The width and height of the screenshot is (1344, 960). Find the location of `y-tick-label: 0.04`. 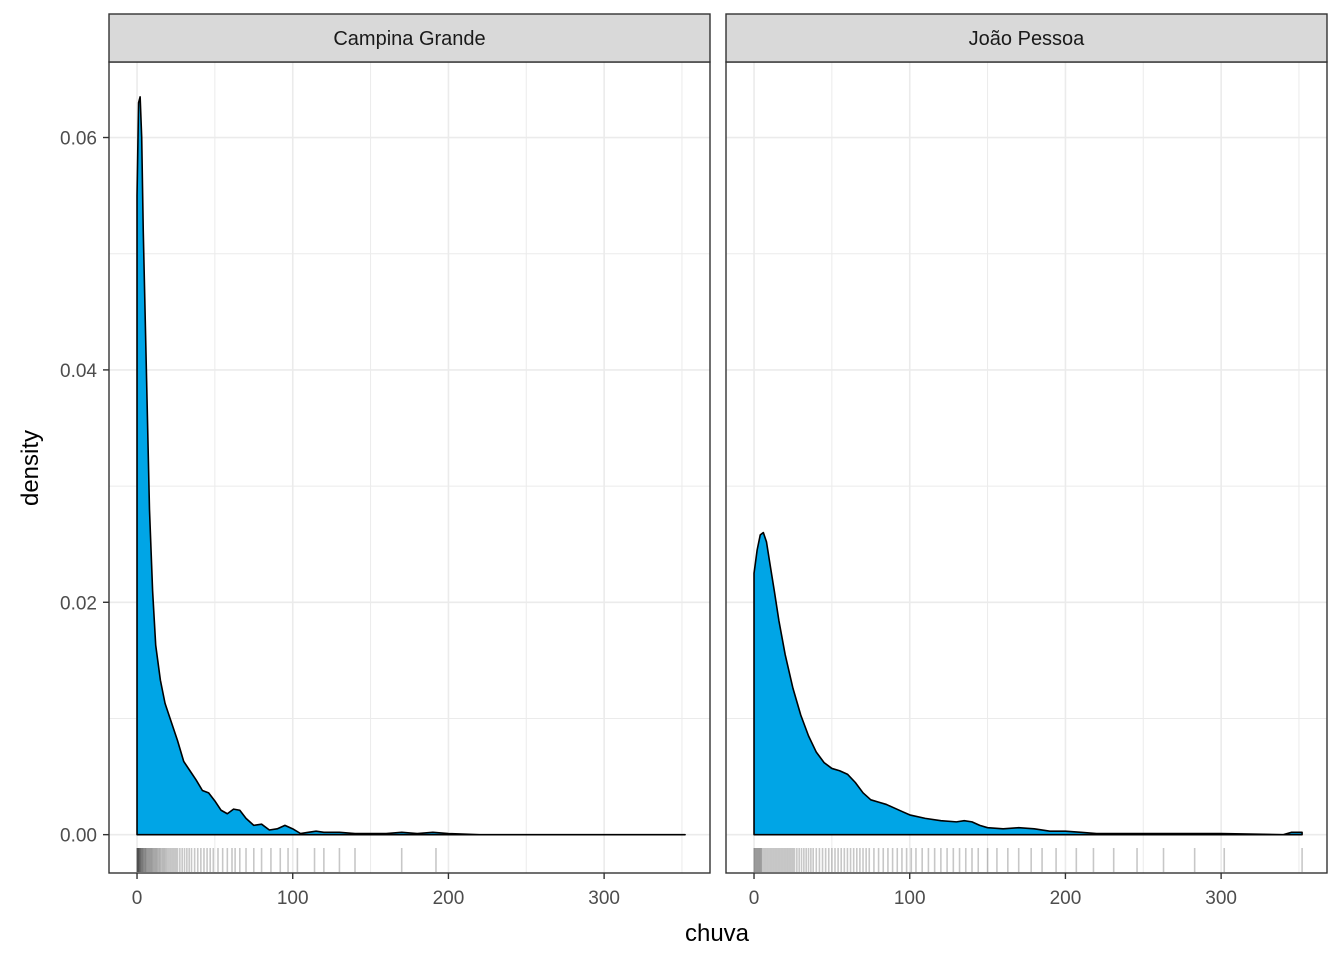

y-tick-label: 0.04 is located at coordinates (78, 371).